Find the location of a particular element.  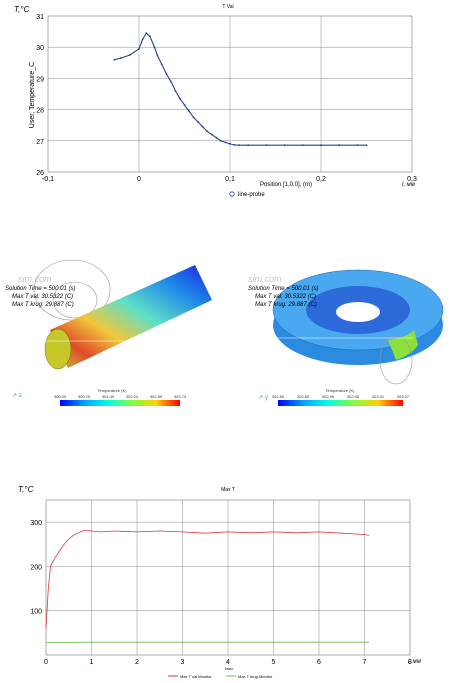

left-axis-triad: ↗·z is located at coordinates (17, 396).